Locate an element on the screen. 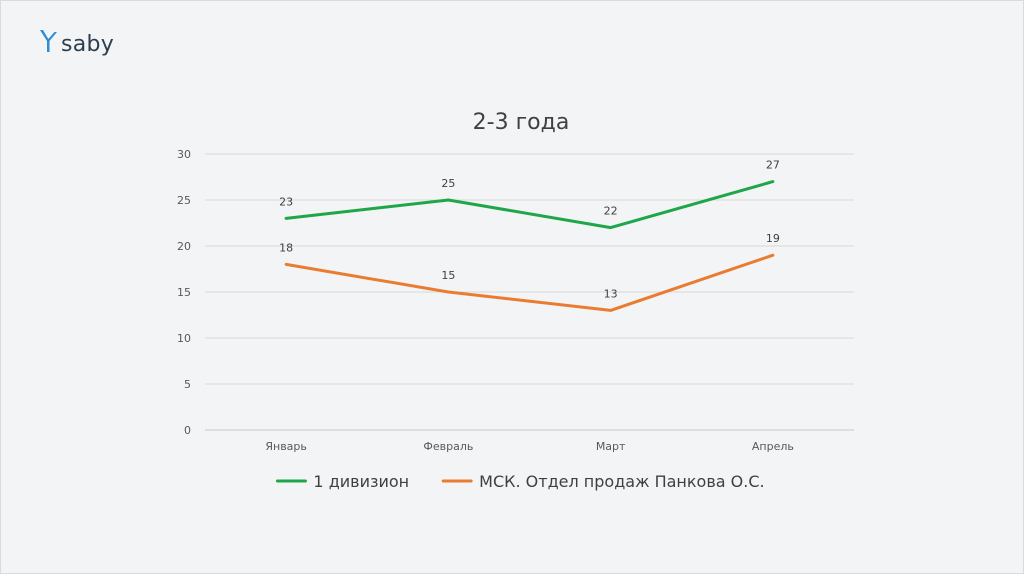 This screenshot has width=1024, height=574. legend-item: МСК. Отдел продаж Панкова О.С. is located at coordinates (603, 481).